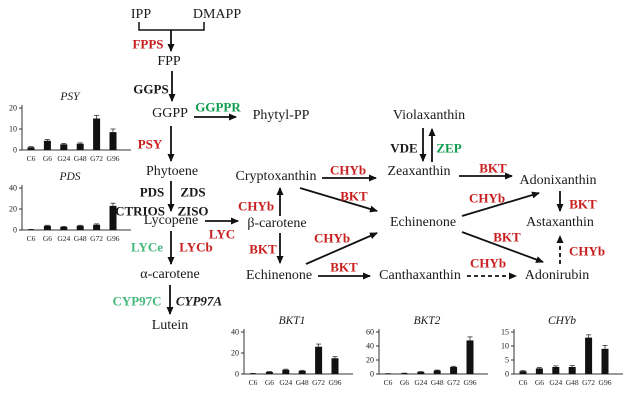 The image size is (640, 401). What do you see at coordinates (171, 26) in the screenshot?
I see `bracket-ipp-dmapp` at bounding box center [171, 26].